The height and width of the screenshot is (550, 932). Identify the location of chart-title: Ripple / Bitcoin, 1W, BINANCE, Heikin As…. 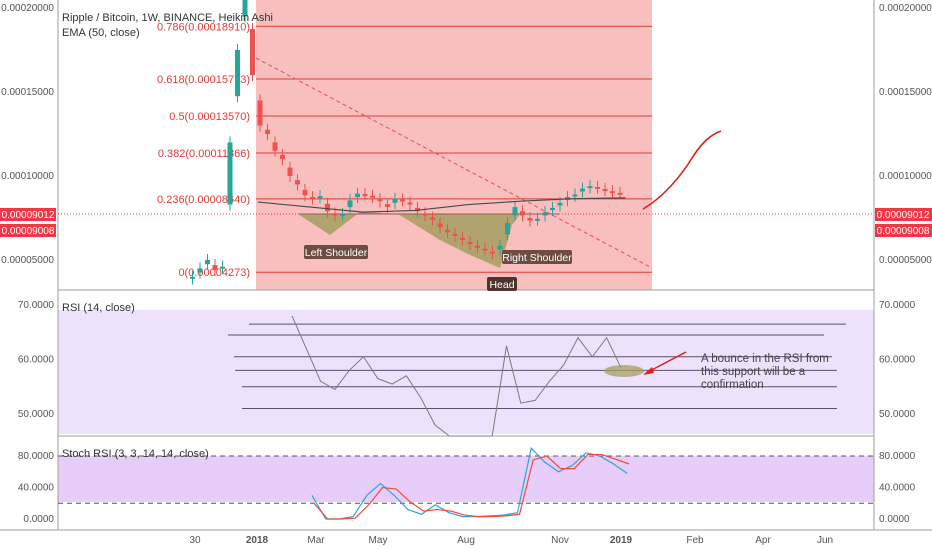
(167, 18).